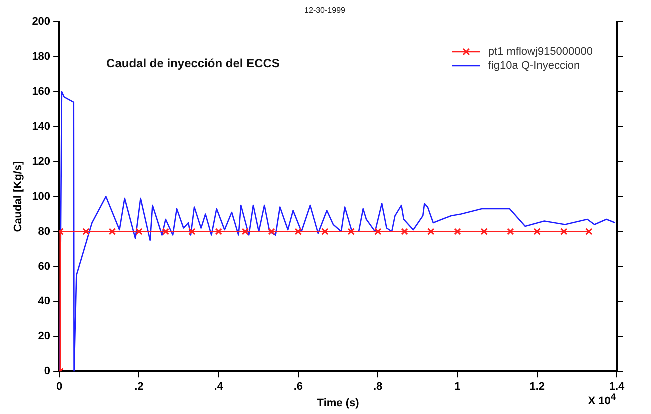  Describe the element at coordinates (47, 372) in the screenshot. I see `y-tick-label: 0` at that location.